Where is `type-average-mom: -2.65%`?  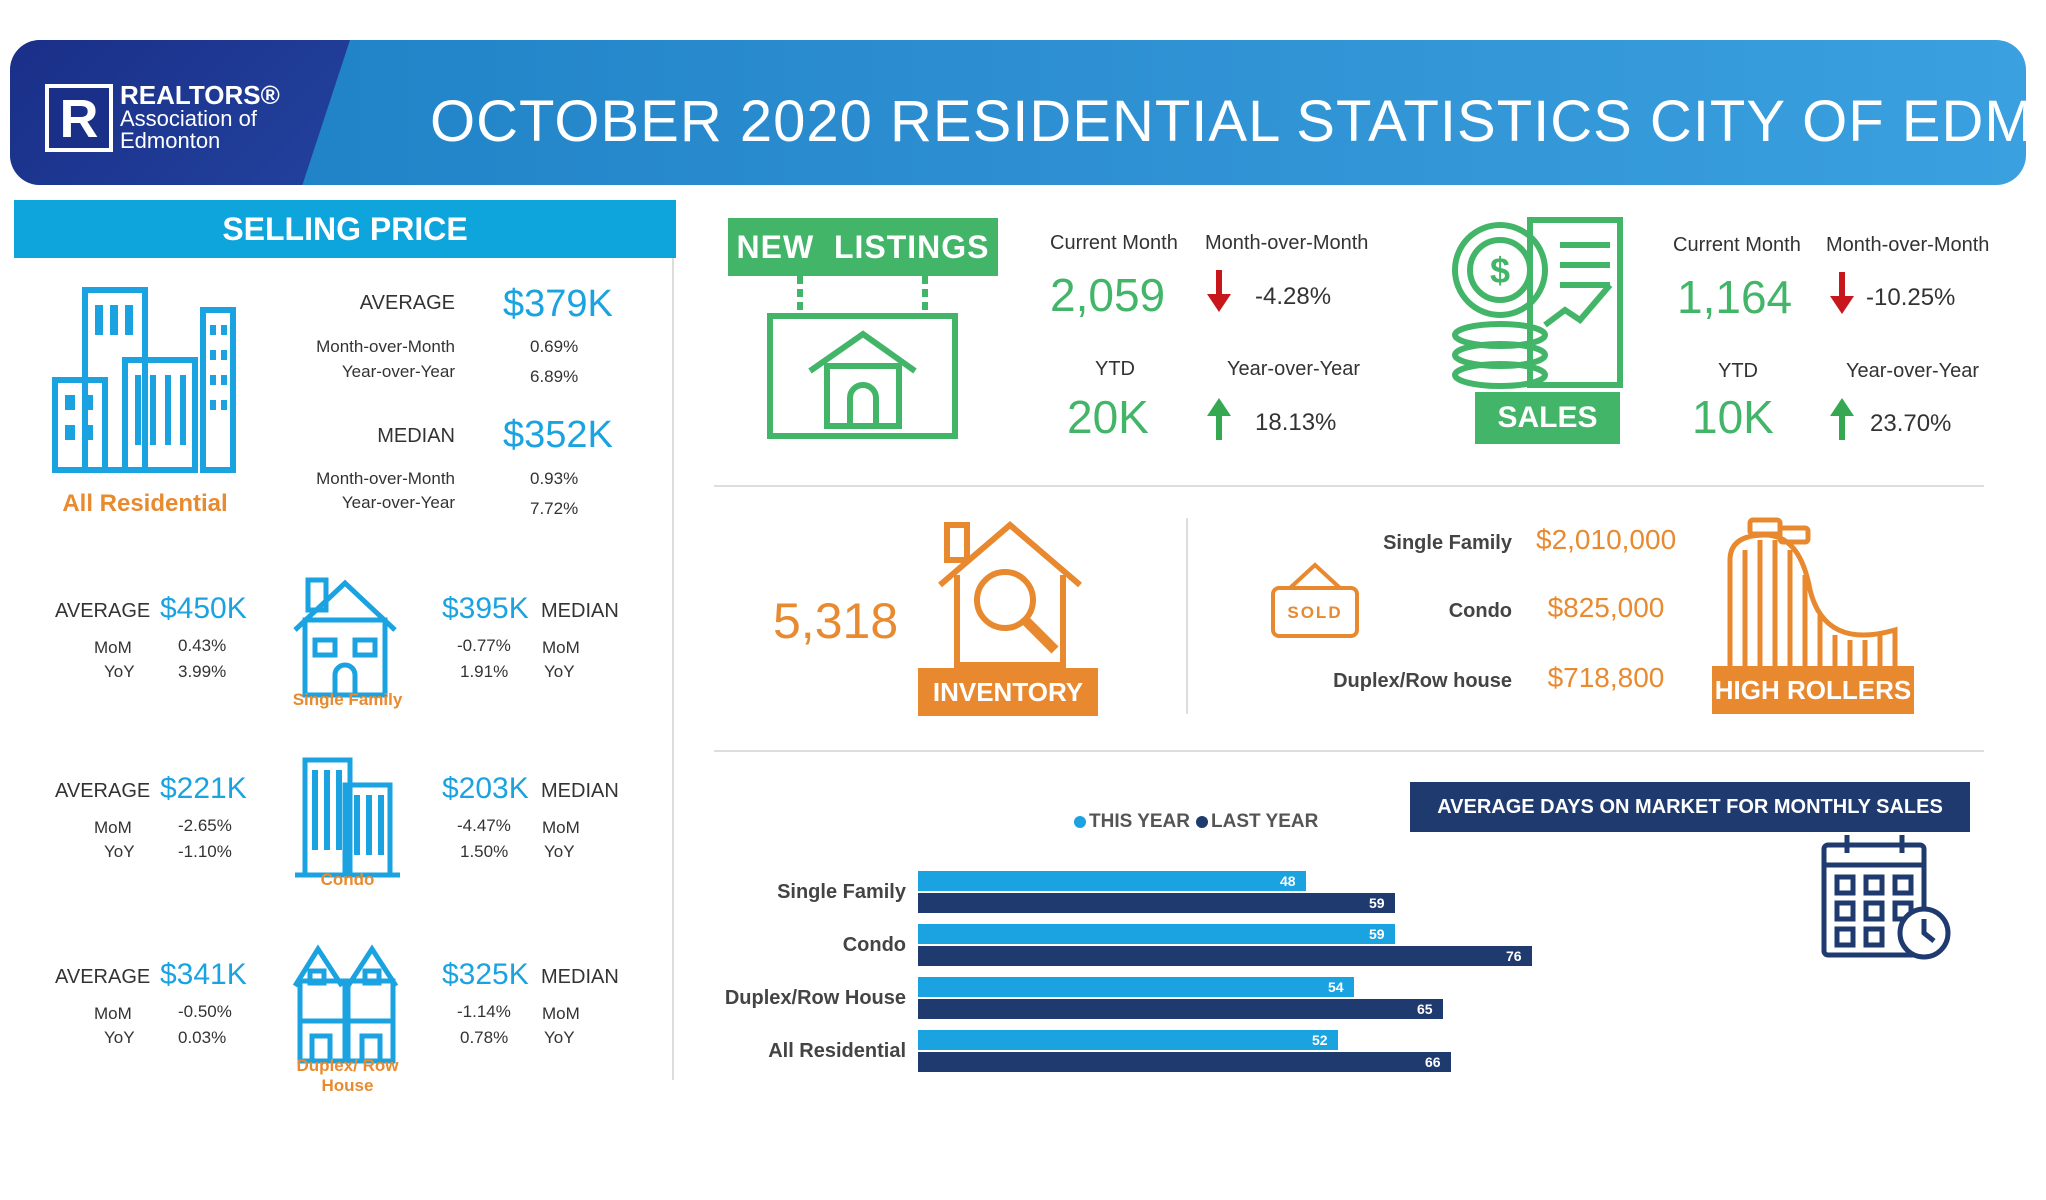
type-average-mom: -2.65% is located at coordinates (205, 825).